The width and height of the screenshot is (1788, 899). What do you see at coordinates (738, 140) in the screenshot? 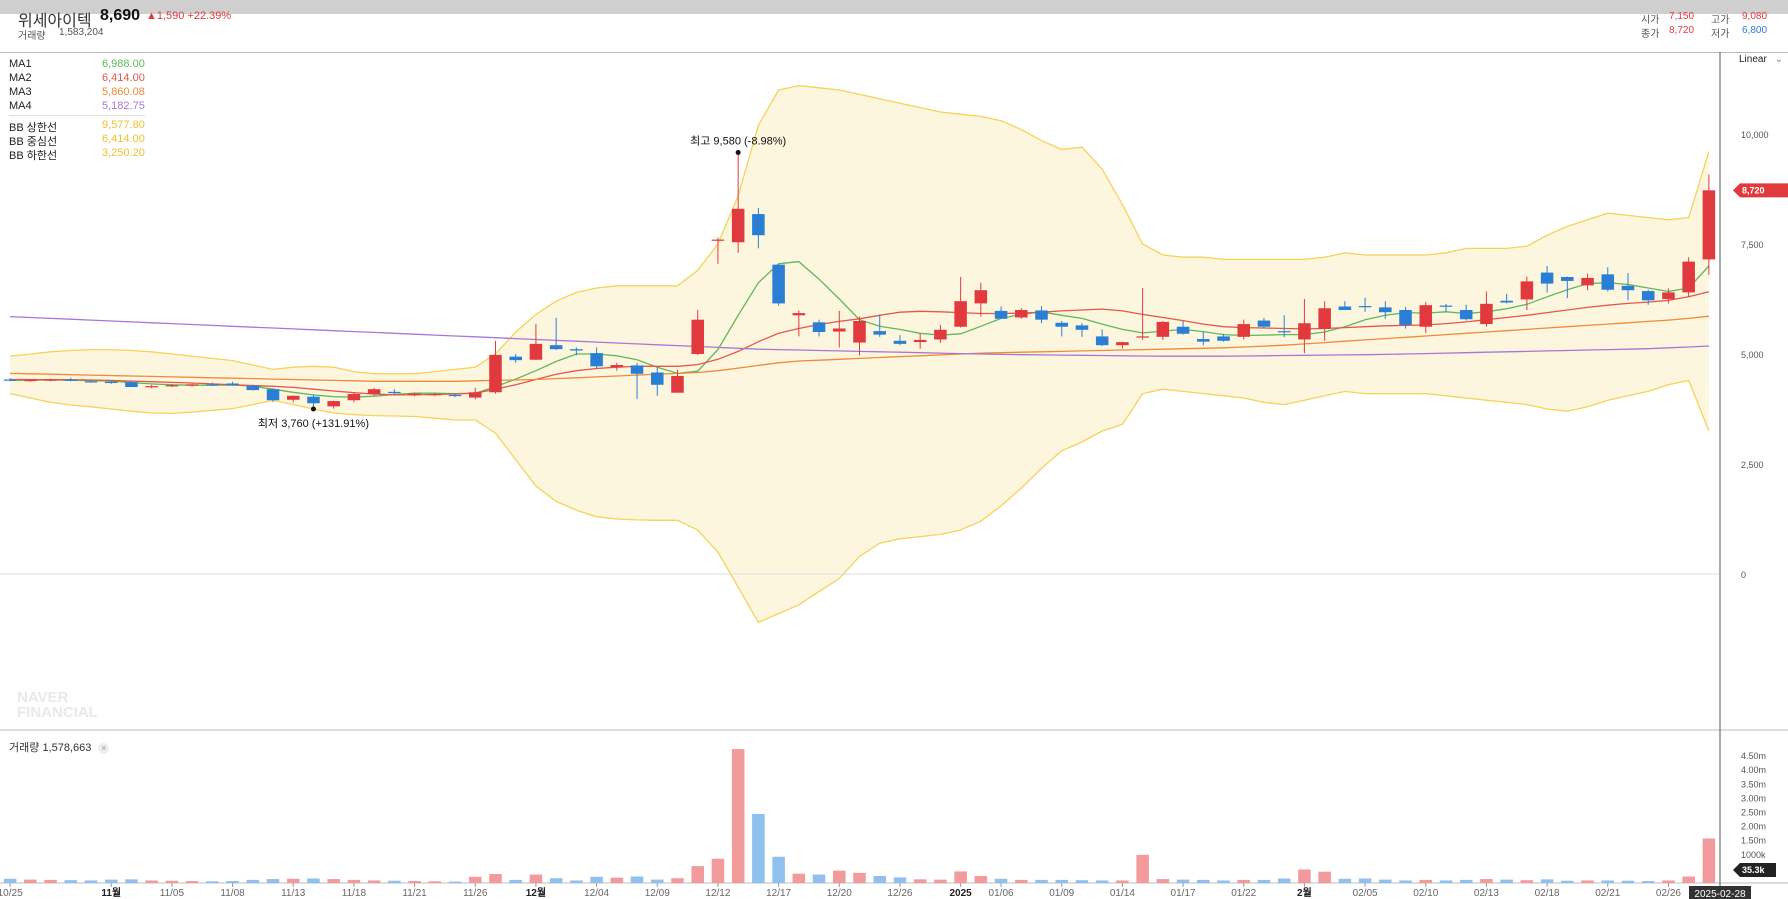
I see `high-annotation: 최고 9,580 (-8.98%)` at bounding box center [738, 140].